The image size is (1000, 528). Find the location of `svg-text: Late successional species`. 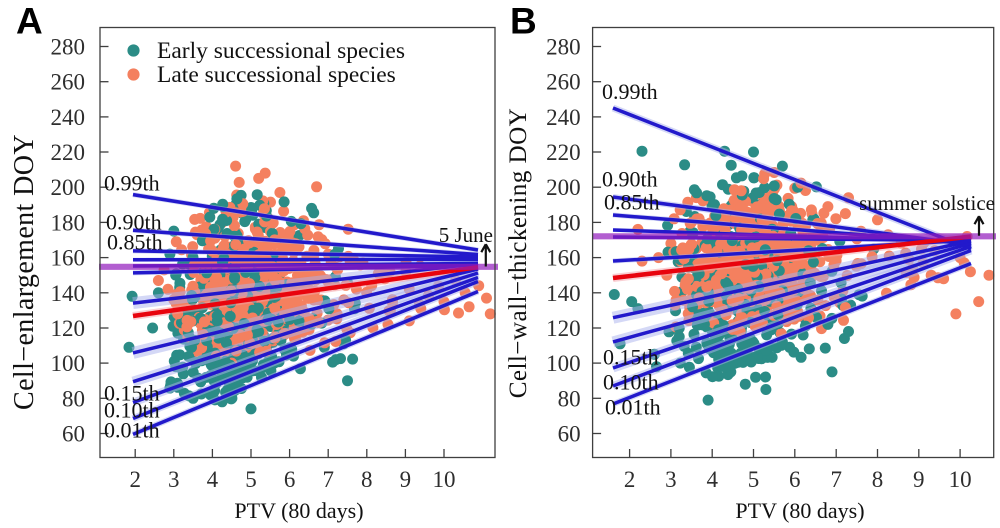

svg-text: Late successional species is located at coordinates (276, 75).